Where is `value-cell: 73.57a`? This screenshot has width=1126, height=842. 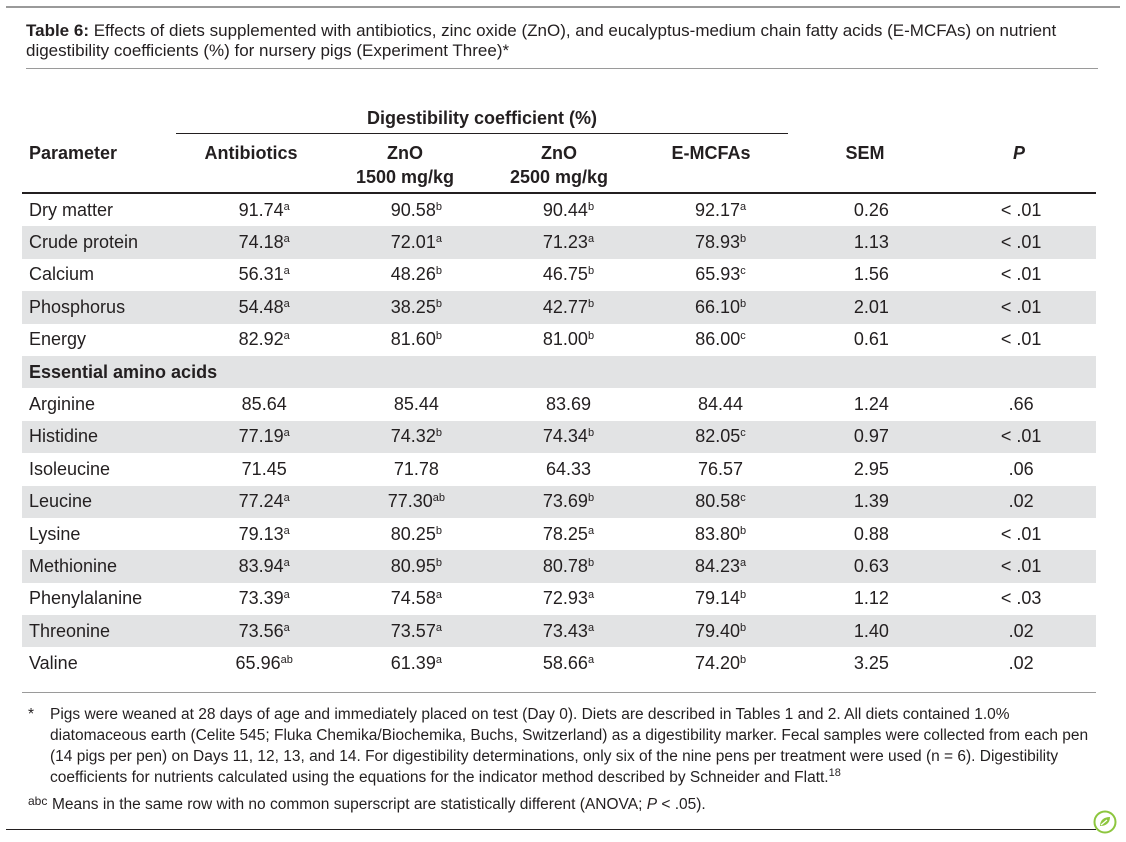
value-cell: 73.57a is located at coordinates (416, 631).